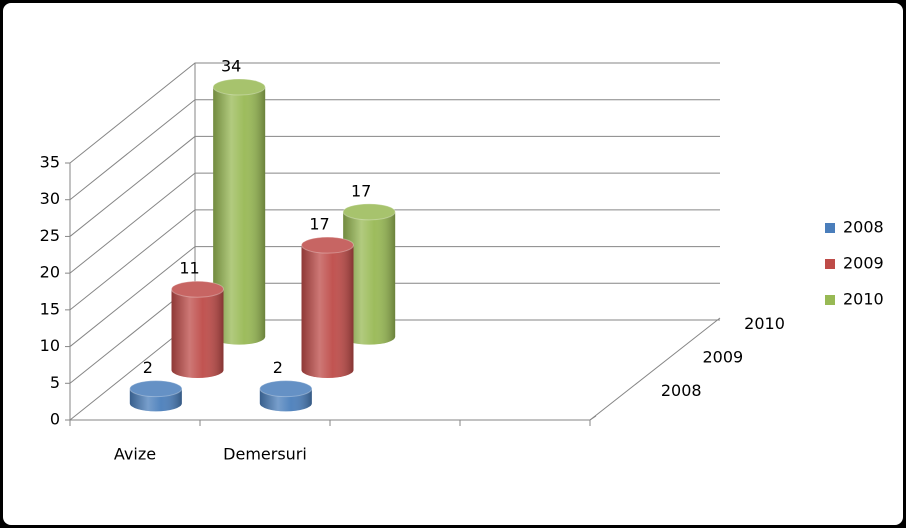 This screenshot has height=528, width=906. What do you see at coordinates (681, 390) in the screenshot?
I see `depth-axis-label: 2008` at bounding box center [681, 390].